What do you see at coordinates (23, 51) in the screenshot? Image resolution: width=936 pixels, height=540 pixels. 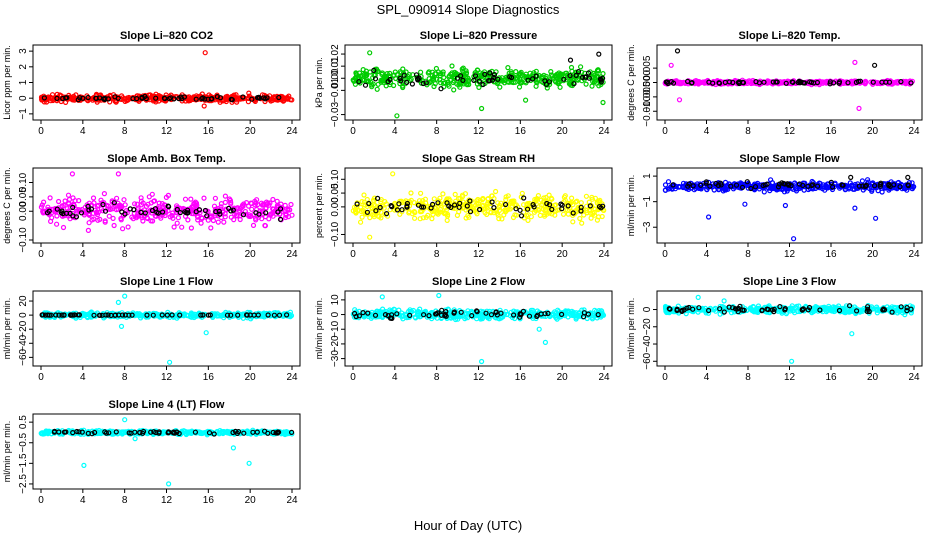 I see `y-tick-label: 3` at bounding box center [23, 51].